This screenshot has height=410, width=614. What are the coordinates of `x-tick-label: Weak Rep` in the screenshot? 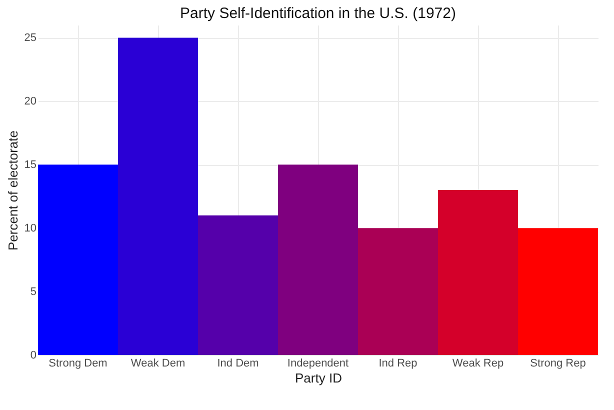 It's located at (478, 364).